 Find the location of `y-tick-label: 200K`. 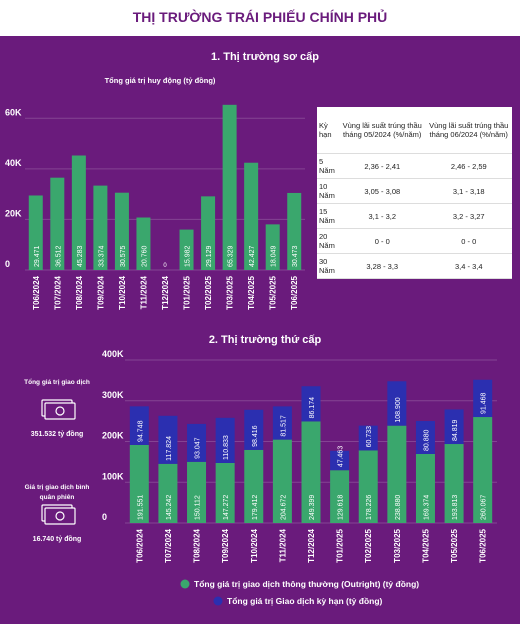

y-tick-label: 200K is located at coordinates (113, 436).